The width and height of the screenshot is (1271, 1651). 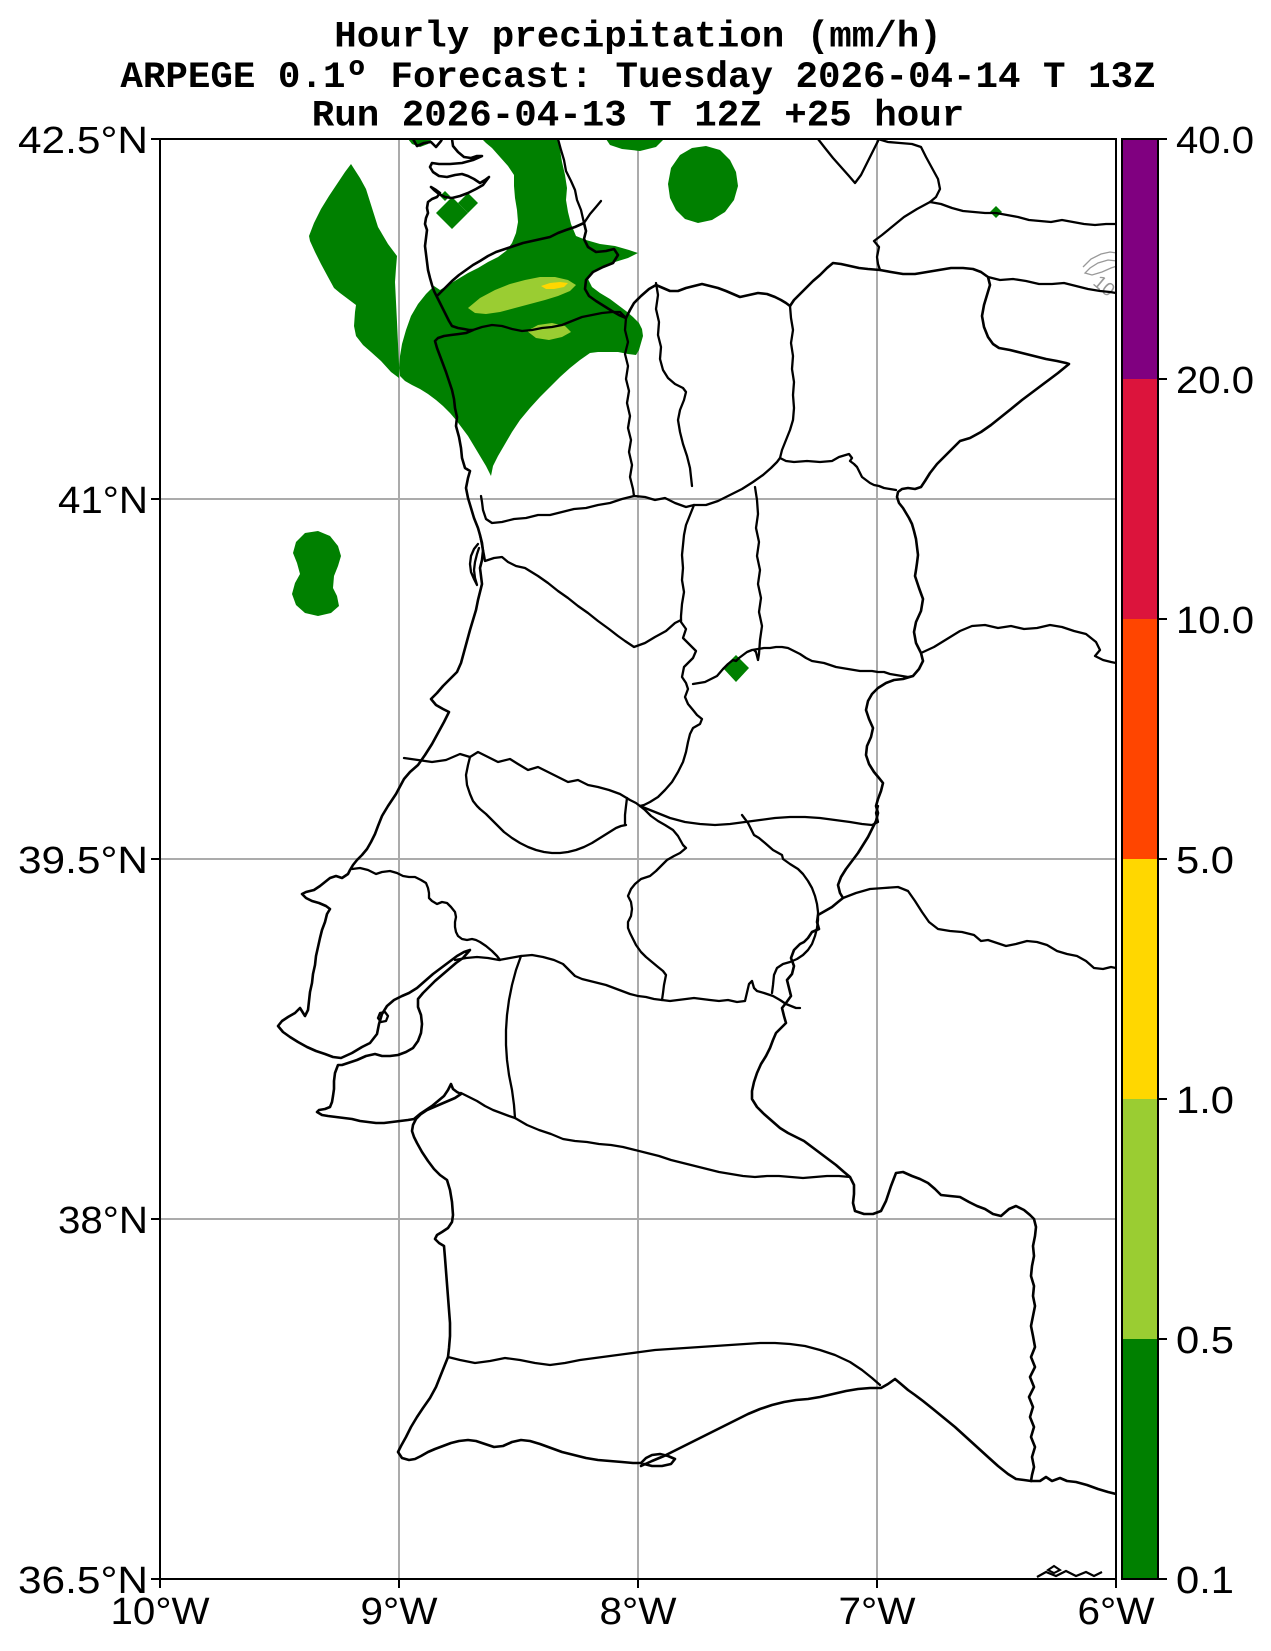 I want to click on svg-text: 0.1, so click(x=1205, y=1581).